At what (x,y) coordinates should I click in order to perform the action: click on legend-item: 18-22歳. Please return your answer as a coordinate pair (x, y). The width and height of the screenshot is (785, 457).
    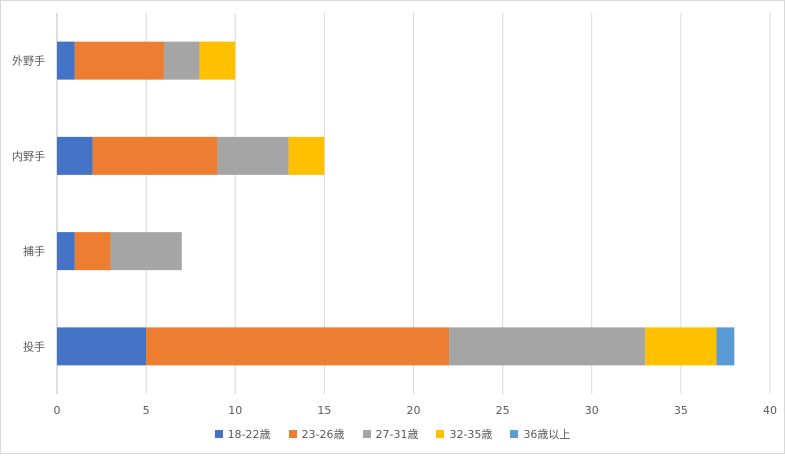
    Looking at the image, I should click on (242, 434).